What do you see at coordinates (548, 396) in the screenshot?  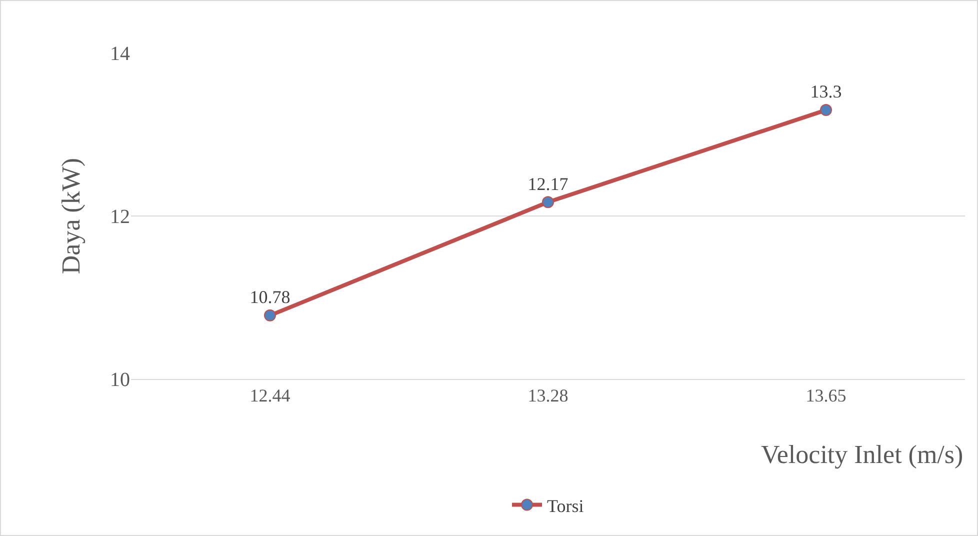 I see `x-tick-label: 13.28` at bounding box center [548, 396].